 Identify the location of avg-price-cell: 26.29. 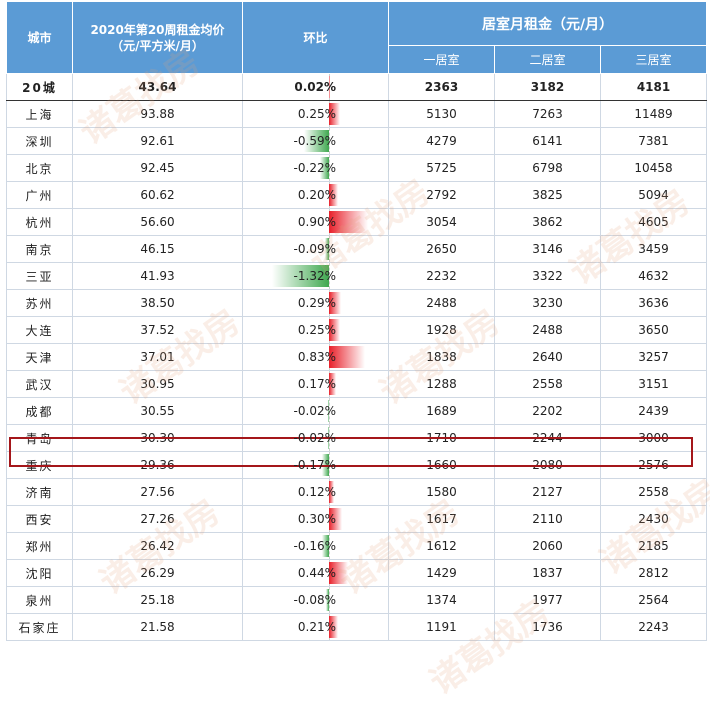
(157, 573).